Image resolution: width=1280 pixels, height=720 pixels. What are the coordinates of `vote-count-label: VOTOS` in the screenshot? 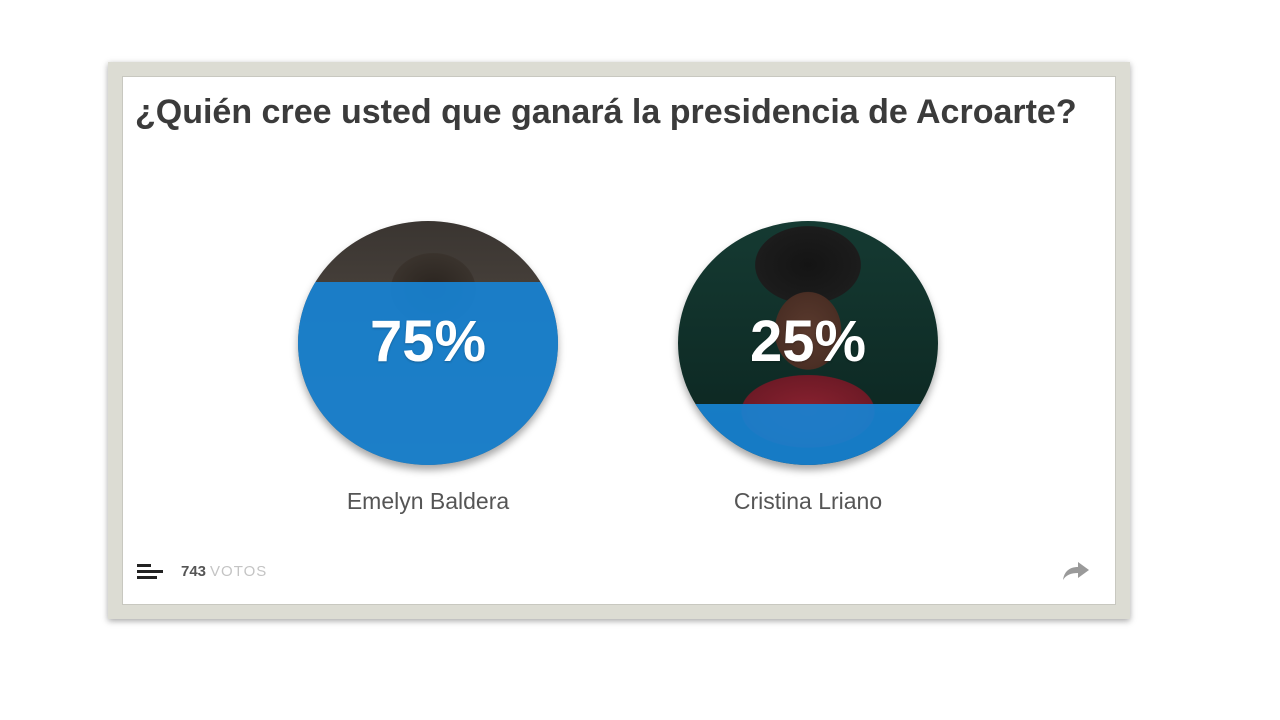 It's located at (239, 571).